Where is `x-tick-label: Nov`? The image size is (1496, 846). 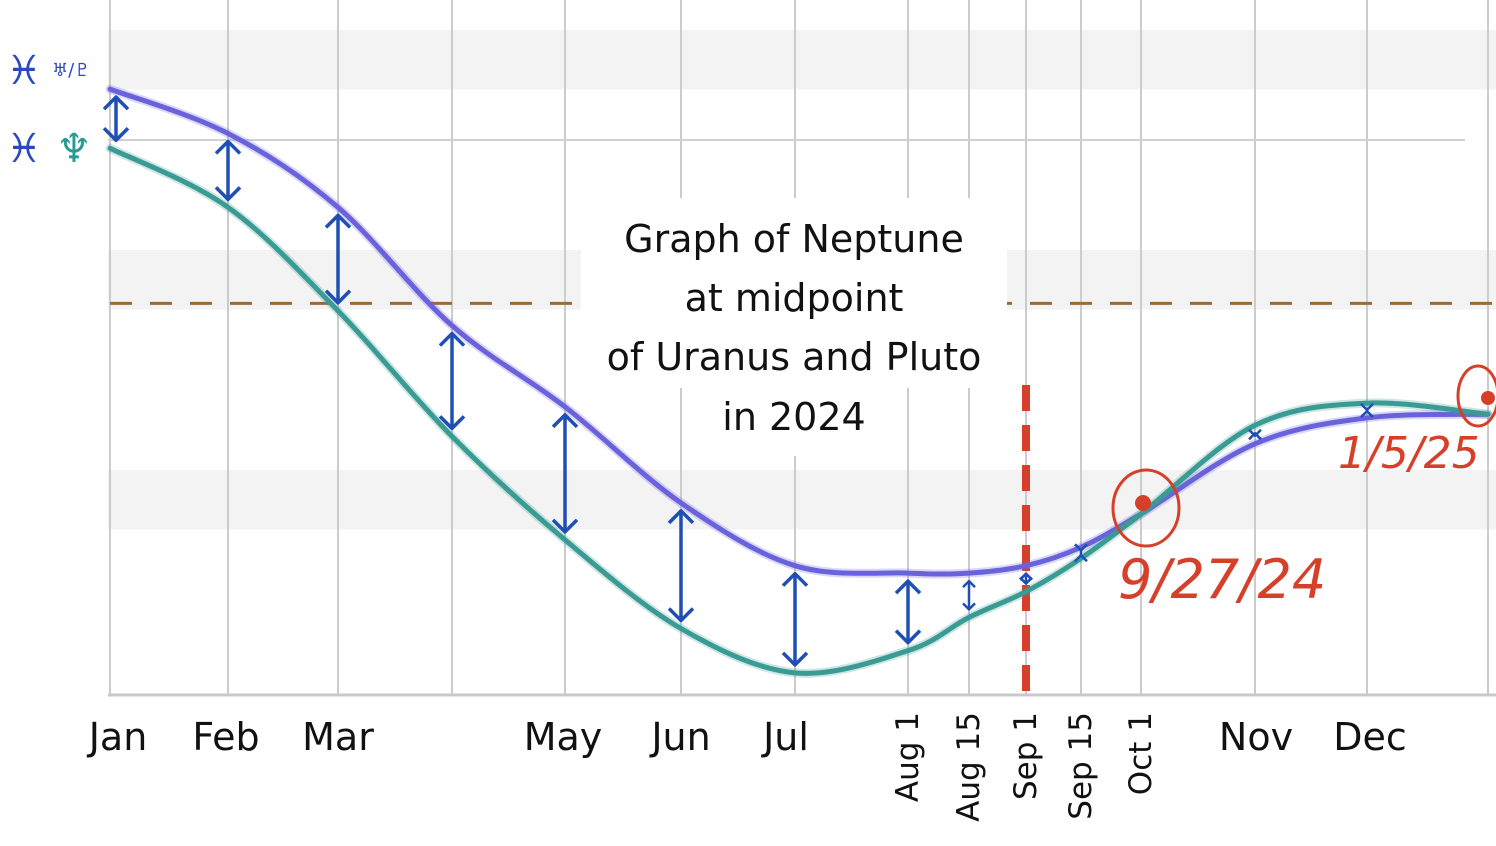
x-tick-label: Nov is located at coordinates (1256, 737).